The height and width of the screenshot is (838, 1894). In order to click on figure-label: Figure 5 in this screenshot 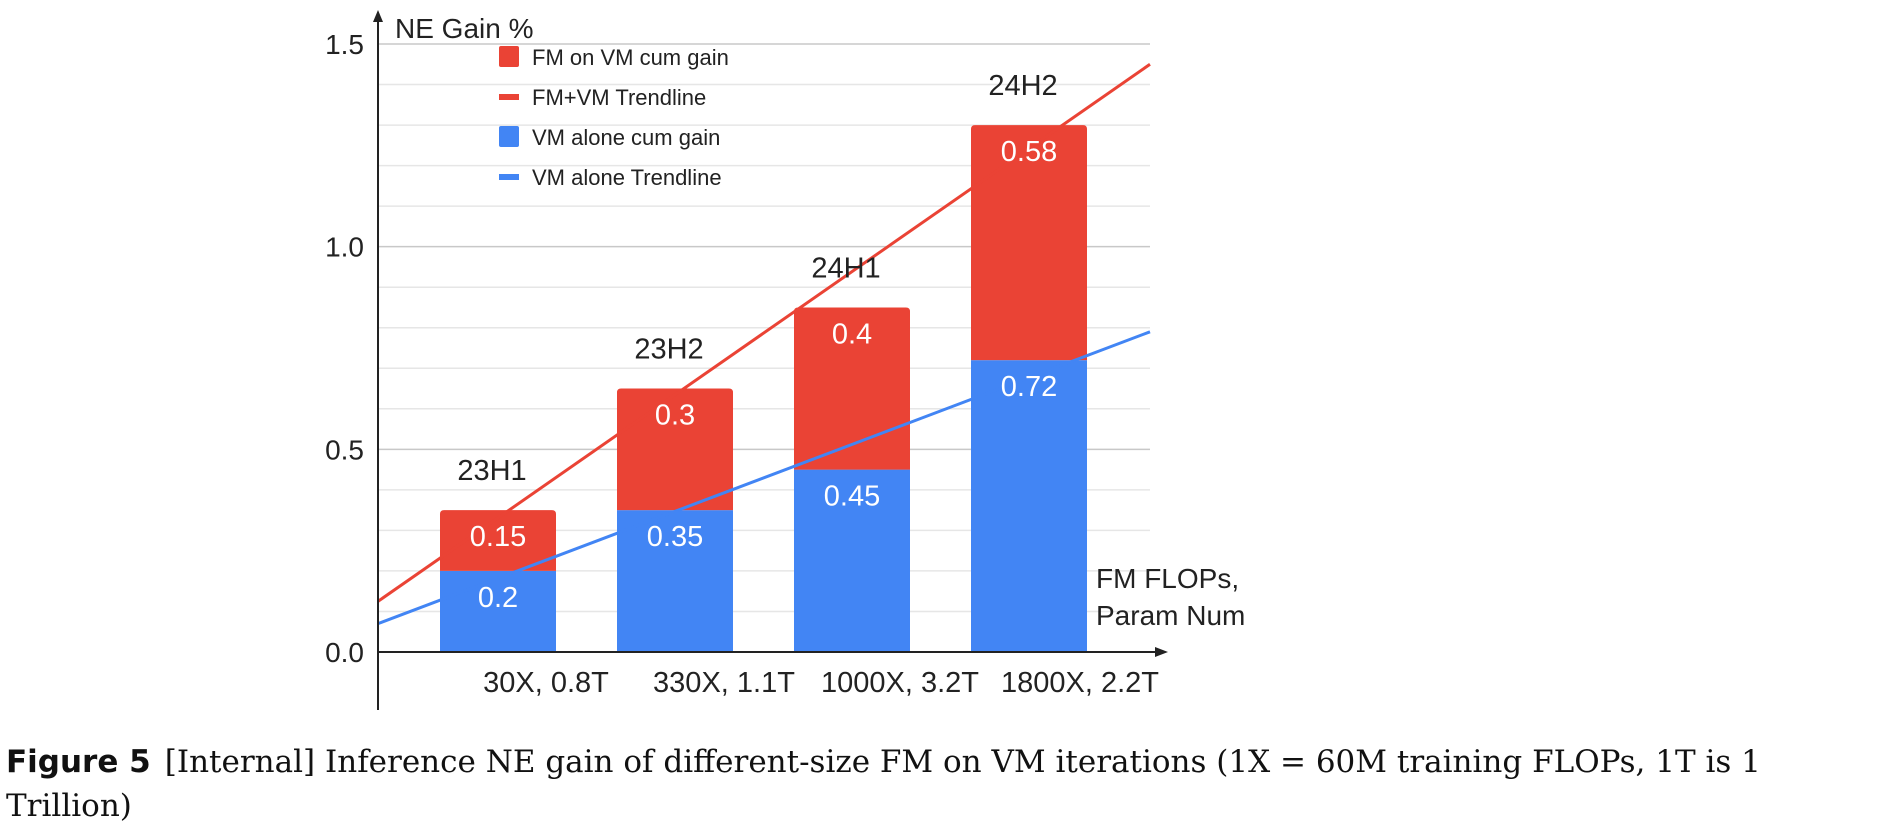, I will do `click(78, 762)`.